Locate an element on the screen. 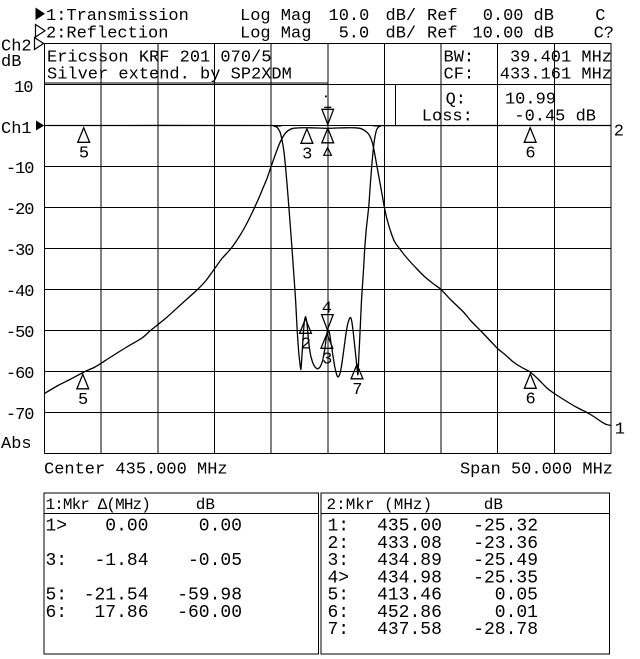 This screenshot has width=640, height=659. svg-text: -21.54 is located at coordinates (116, 596).